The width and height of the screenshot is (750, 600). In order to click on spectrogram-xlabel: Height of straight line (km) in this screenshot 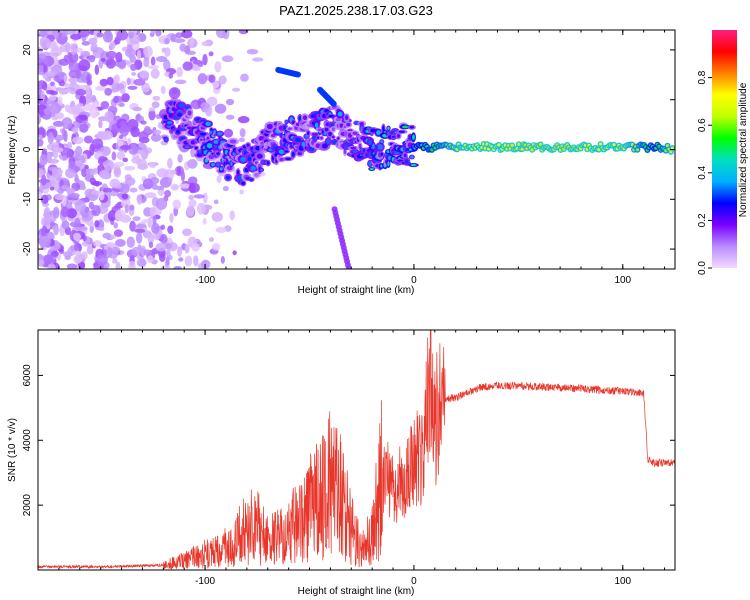, I will do `click(356, 290)`.